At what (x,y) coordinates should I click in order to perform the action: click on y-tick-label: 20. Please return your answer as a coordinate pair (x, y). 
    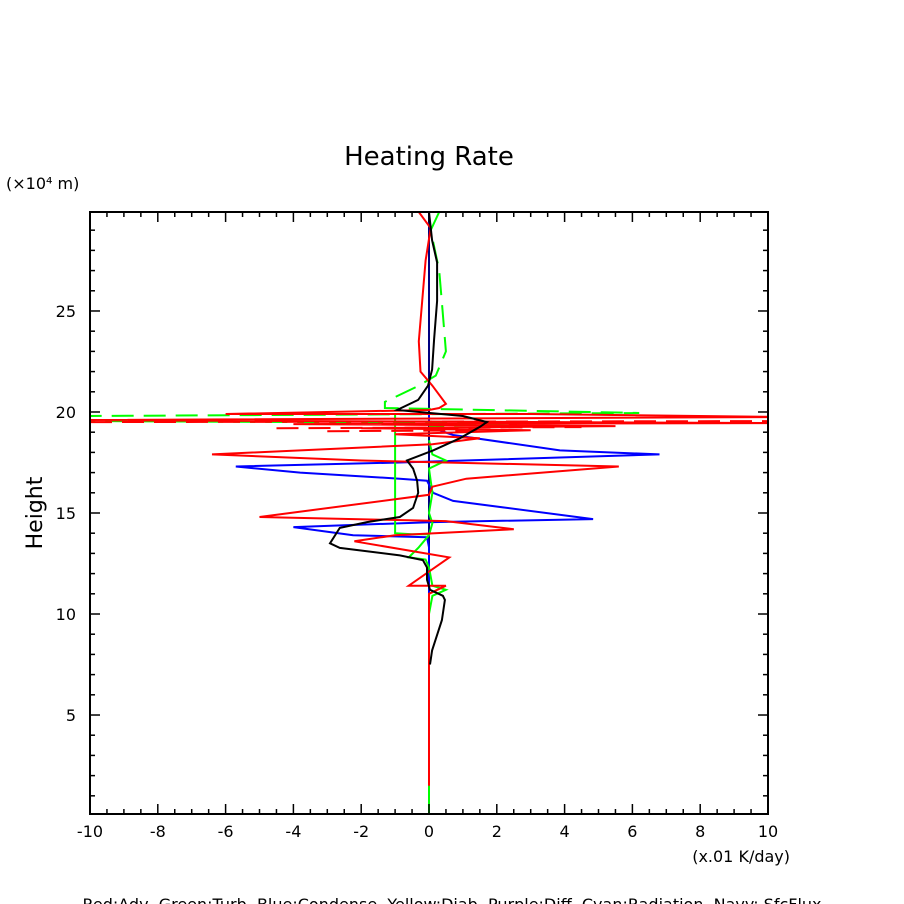
    Looking at the image, I should click on (66, 412).